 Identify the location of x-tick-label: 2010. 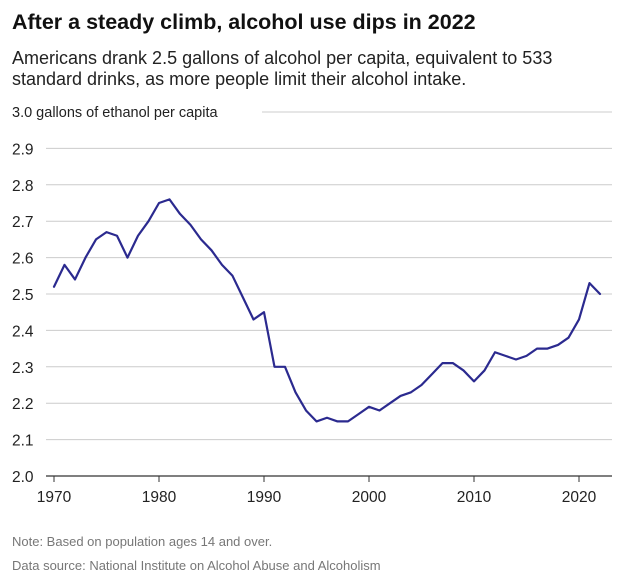
(474, 497).